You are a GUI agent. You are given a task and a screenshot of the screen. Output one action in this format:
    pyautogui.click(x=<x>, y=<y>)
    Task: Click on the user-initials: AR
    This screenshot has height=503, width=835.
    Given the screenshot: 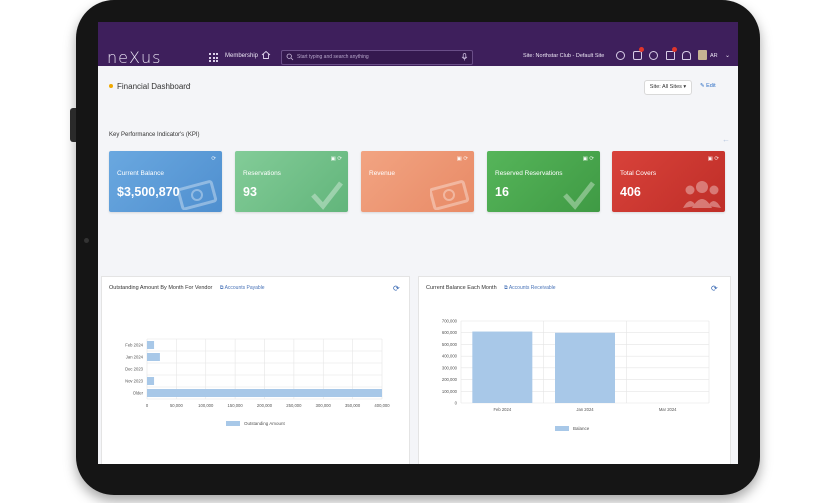 What is the action you would take?
    pyautogui.click(x=714, y=56)
    